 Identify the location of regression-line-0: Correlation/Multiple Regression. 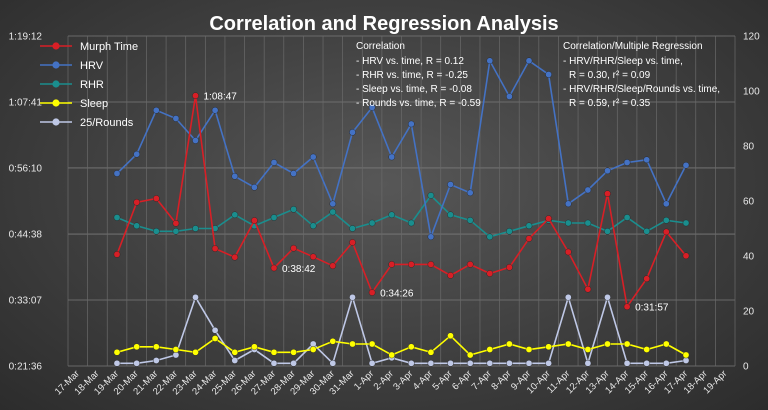
(633, 46).